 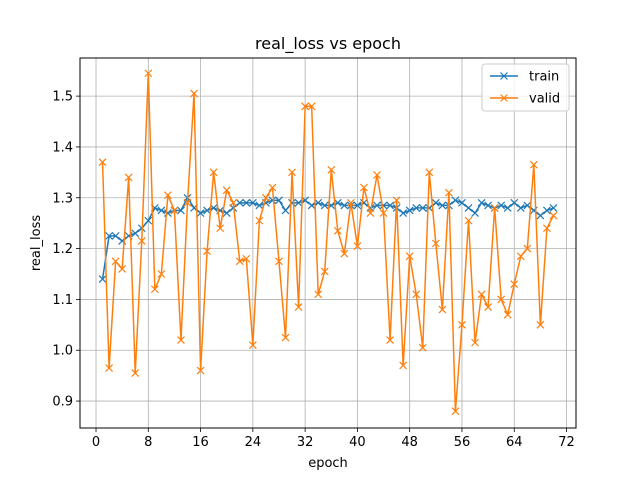 What do you see at coordinates (62, 97) in the screenshot?
I see `y-tick-label: 1.5` at bounding box center [62, 97].